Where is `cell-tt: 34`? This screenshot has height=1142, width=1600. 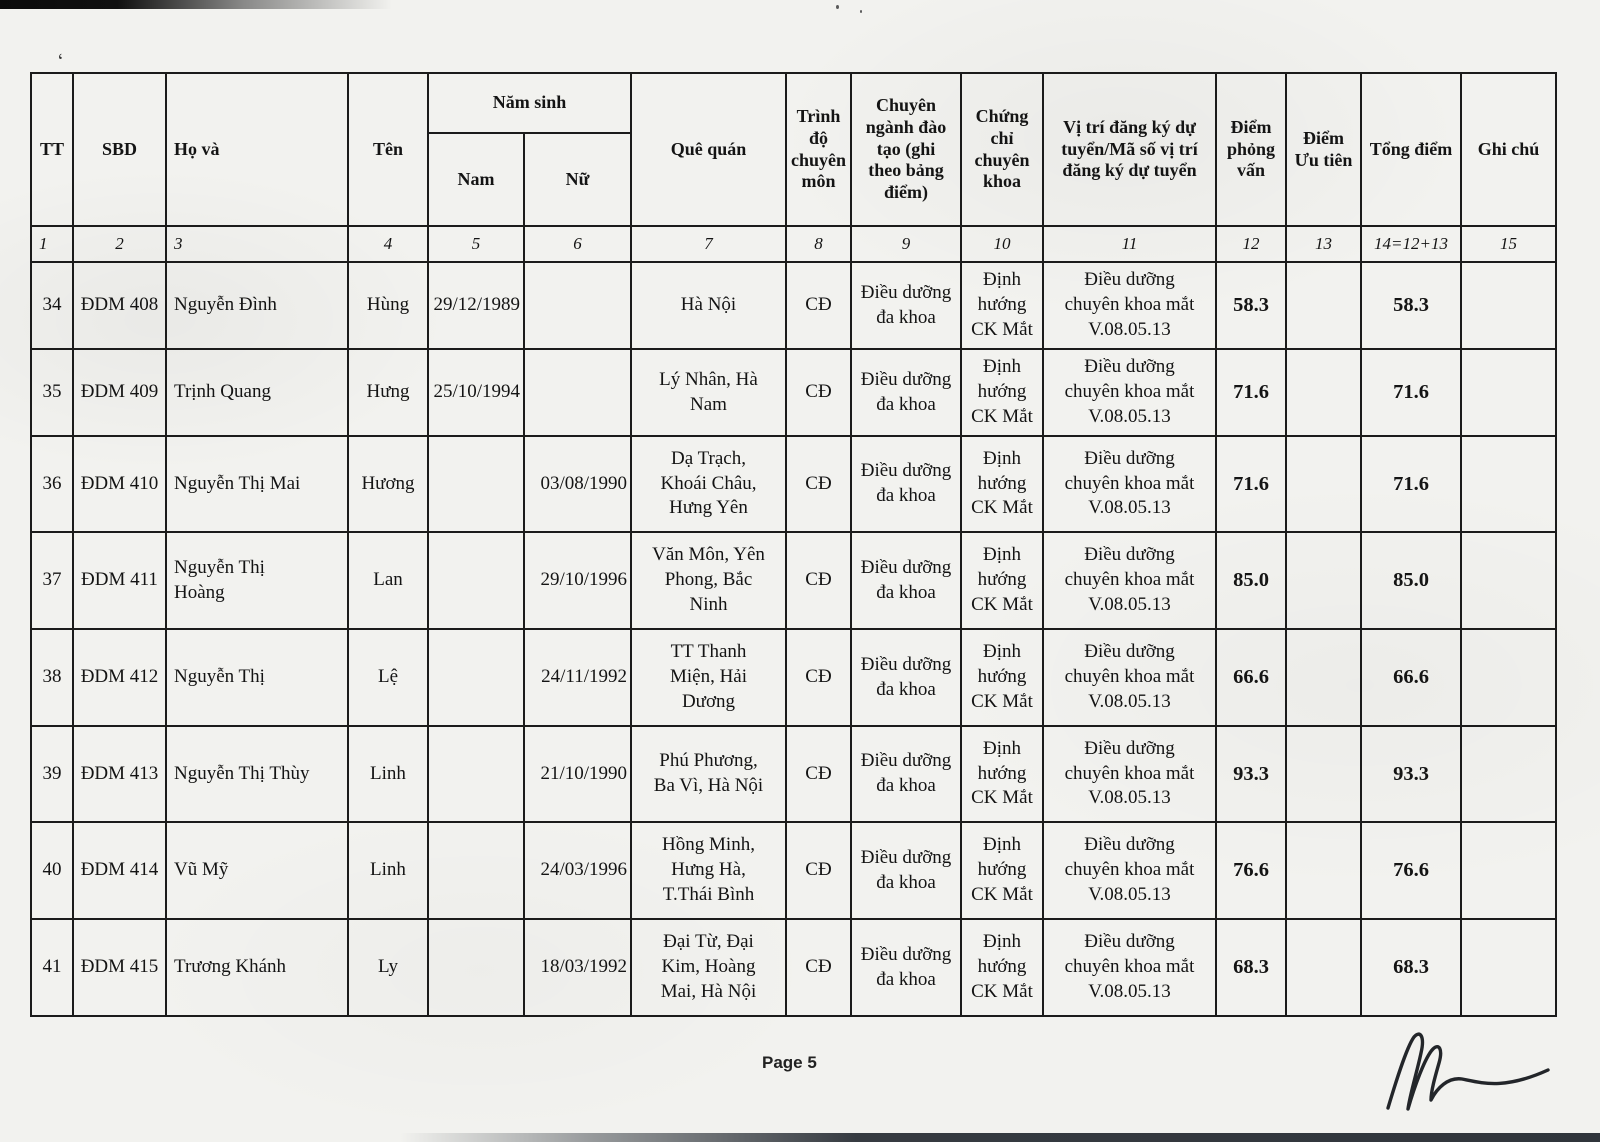 cell-tt: 34 is located at coordinates (52, 305).